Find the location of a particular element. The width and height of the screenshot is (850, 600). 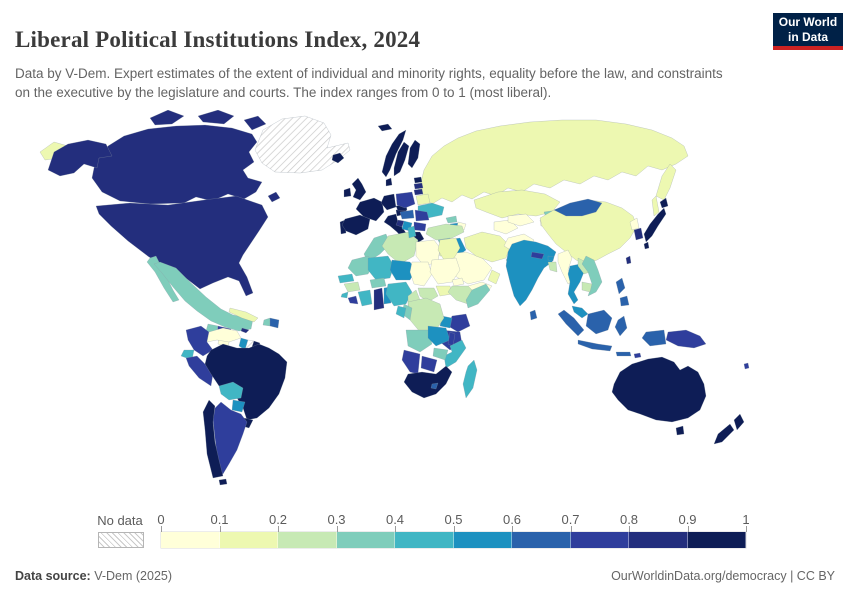

country-mozambique is located at coordinates (455, 354).